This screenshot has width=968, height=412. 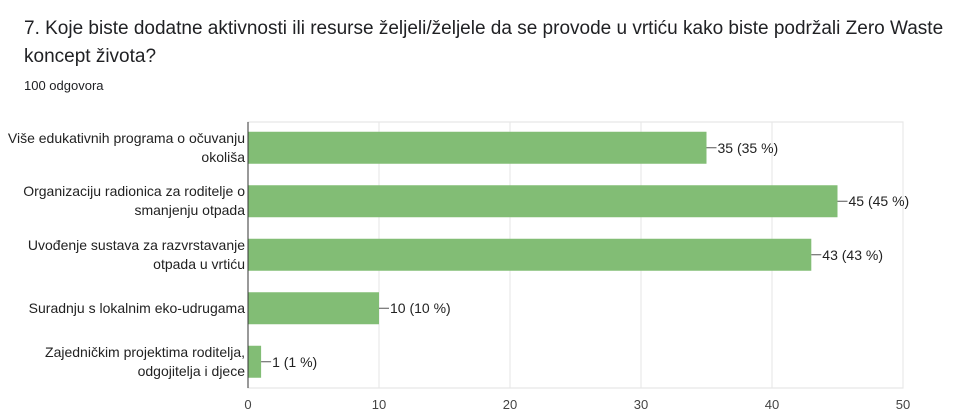 I want to click on value-label: 43 (43 %), so click(x=852, y=254).